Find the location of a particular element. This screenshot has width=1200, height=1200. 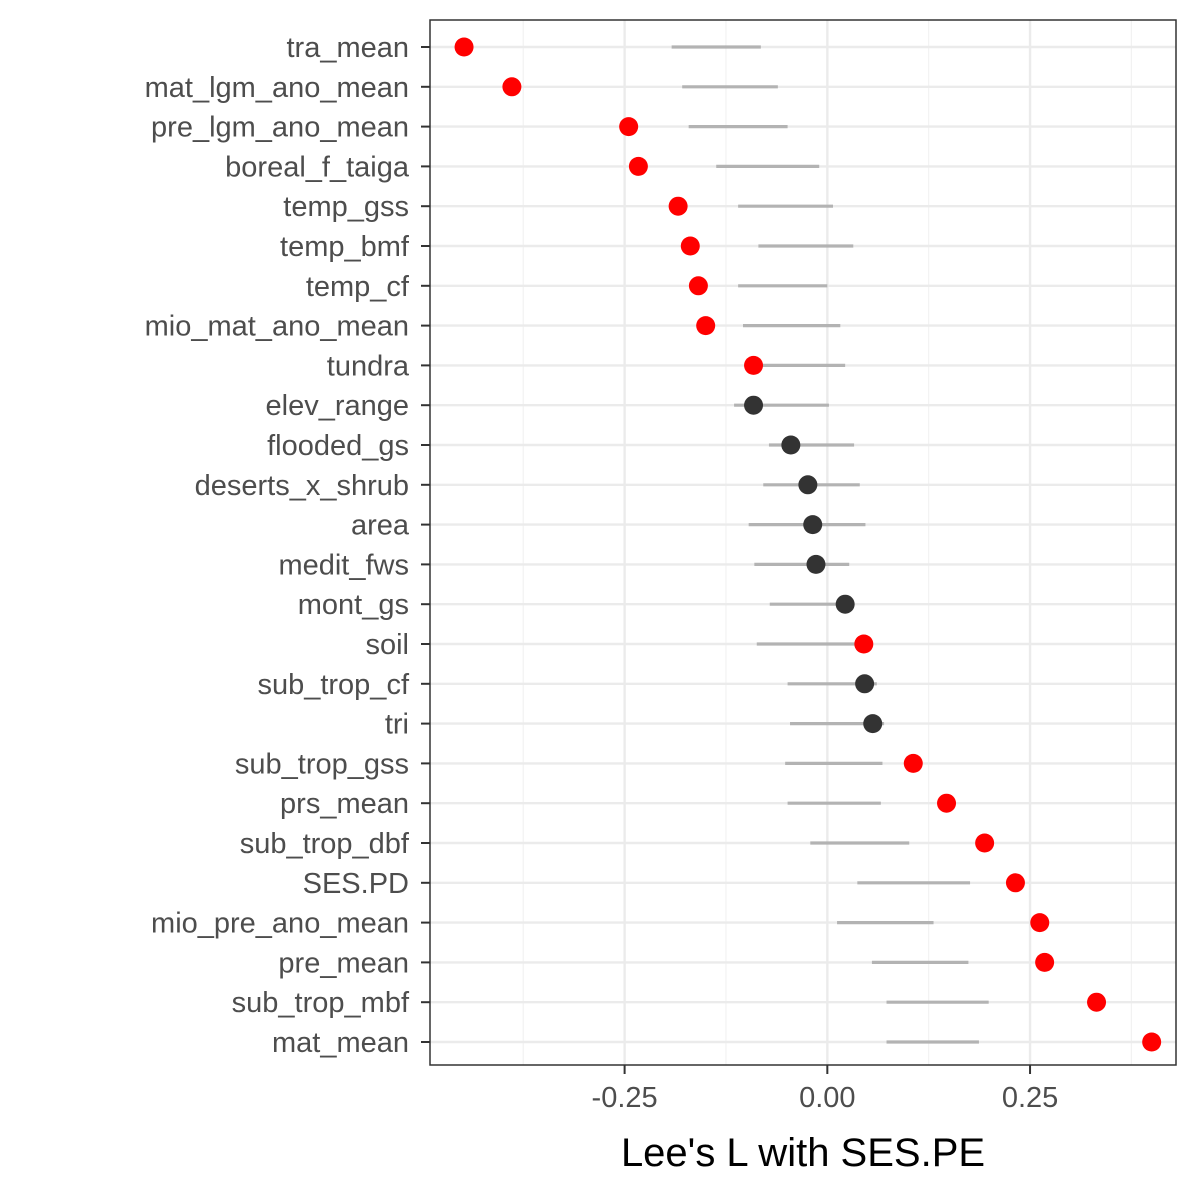

y-tick-label: flooded_gs is located at coordinates (338, 446).